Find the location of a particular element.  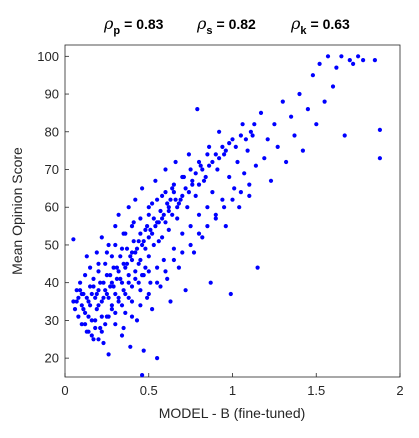

spearman-correlation: ρs = 0.82 is located at coordinates (226, 25).